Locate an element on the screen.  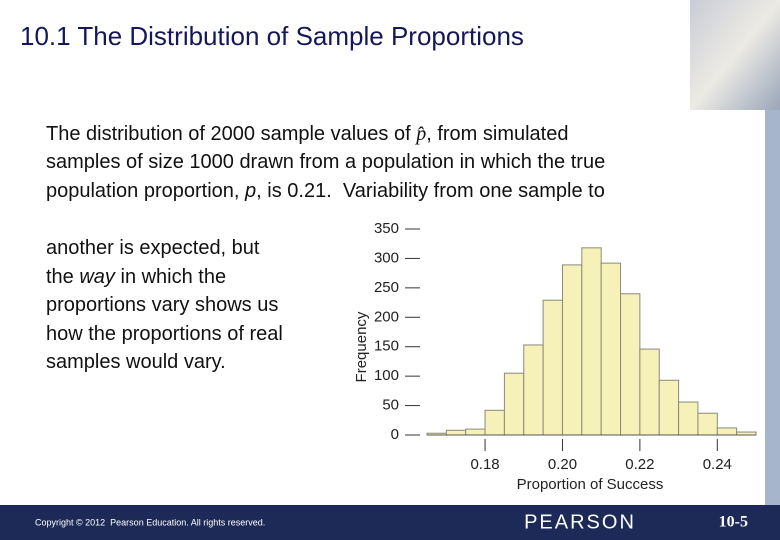
text-line: samples would vary. is located at coordinates (136, 362).